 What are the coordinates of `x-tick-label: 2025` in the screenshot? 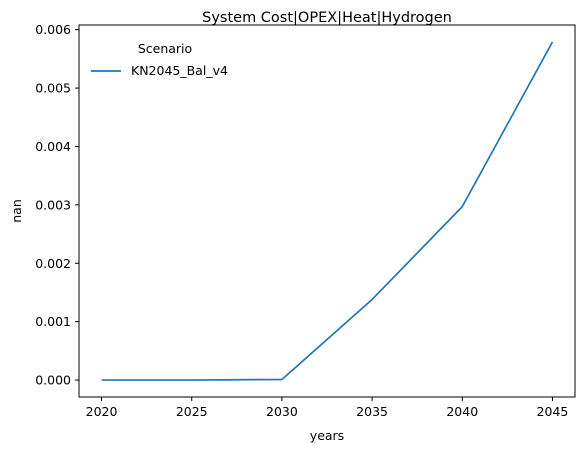 It's located at (192, 411).